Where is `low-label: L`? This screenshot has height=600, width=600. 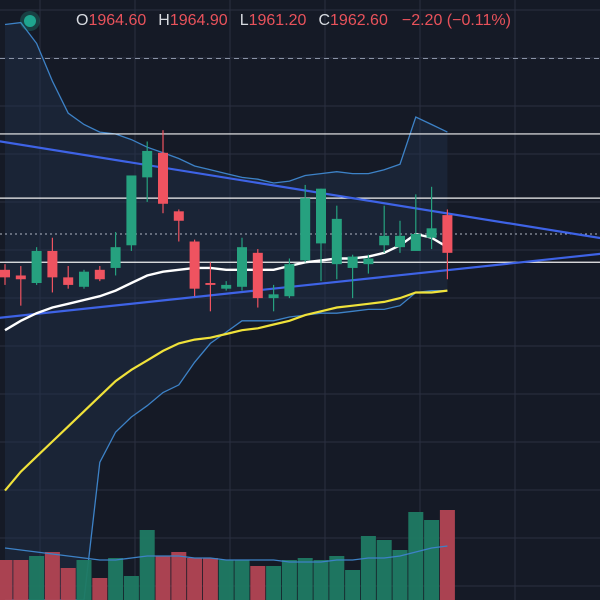
low-label: L is located at coordinates (244, 20).